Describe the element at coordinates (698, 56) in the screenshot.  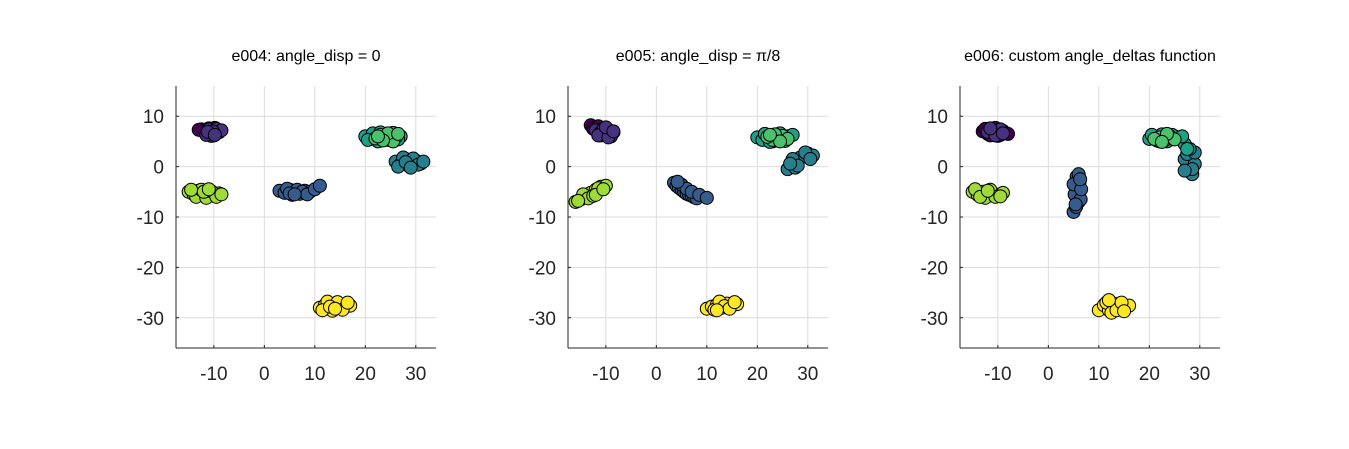
I see `panel-title: e005: angle_disp = π/8` at that location.